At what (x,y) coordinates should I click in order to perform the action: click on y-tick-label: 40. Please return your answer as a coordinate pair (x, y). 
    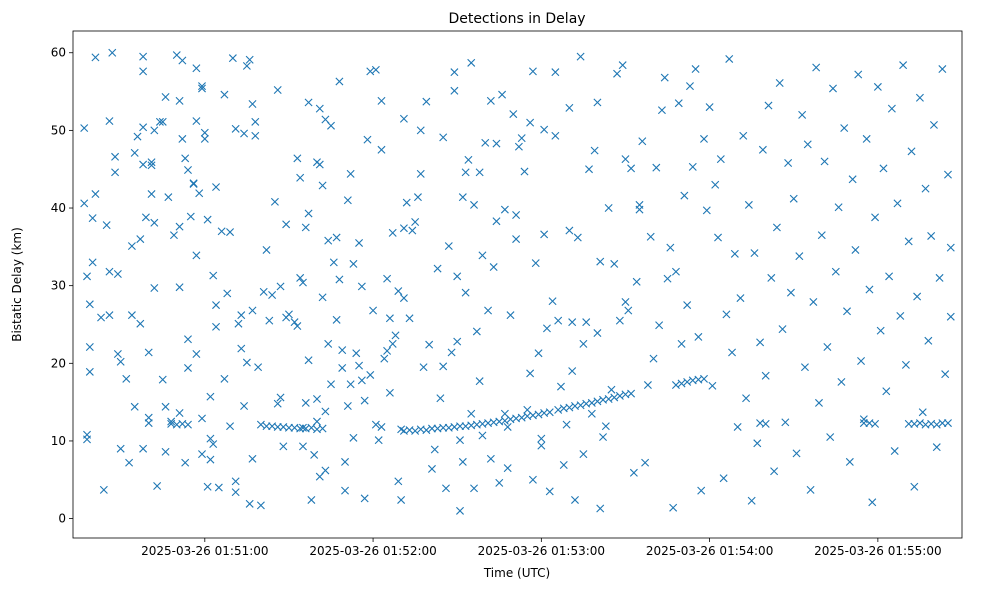
    Looking at the image, I should click on (58, 208).